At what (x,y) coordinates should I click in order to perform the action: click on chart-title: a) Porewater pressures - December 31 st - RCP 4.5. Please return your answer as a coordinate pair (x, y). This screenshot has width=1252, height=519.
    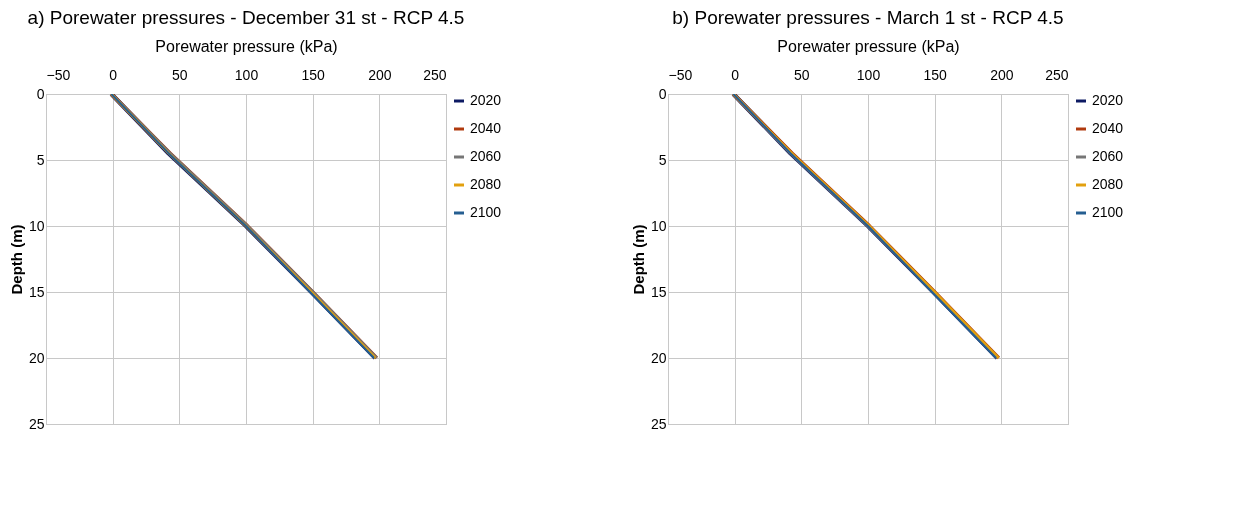
    Looking at the image, I should click on (246, 17).